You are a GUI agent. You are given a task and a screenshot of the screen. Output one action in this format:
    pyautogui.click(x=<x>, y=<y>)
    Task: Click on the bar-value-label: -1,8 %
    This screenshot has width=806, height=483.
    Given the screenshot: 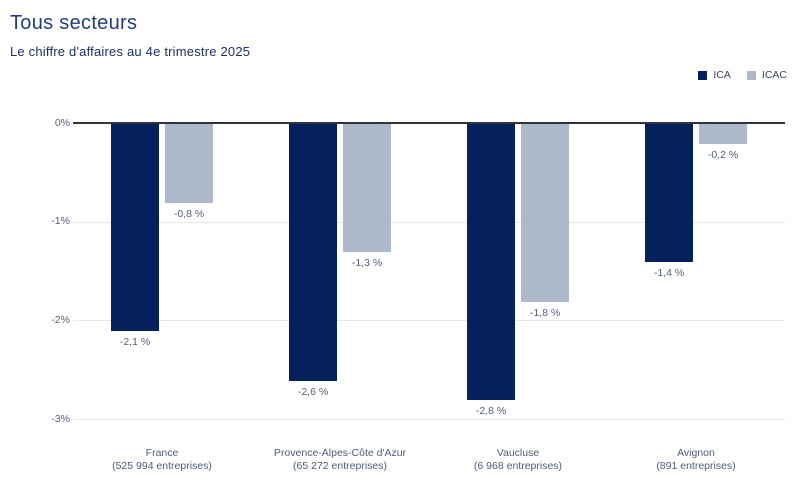 What is the action you would take?
    pyautogui.click(x=545, y=312)
    